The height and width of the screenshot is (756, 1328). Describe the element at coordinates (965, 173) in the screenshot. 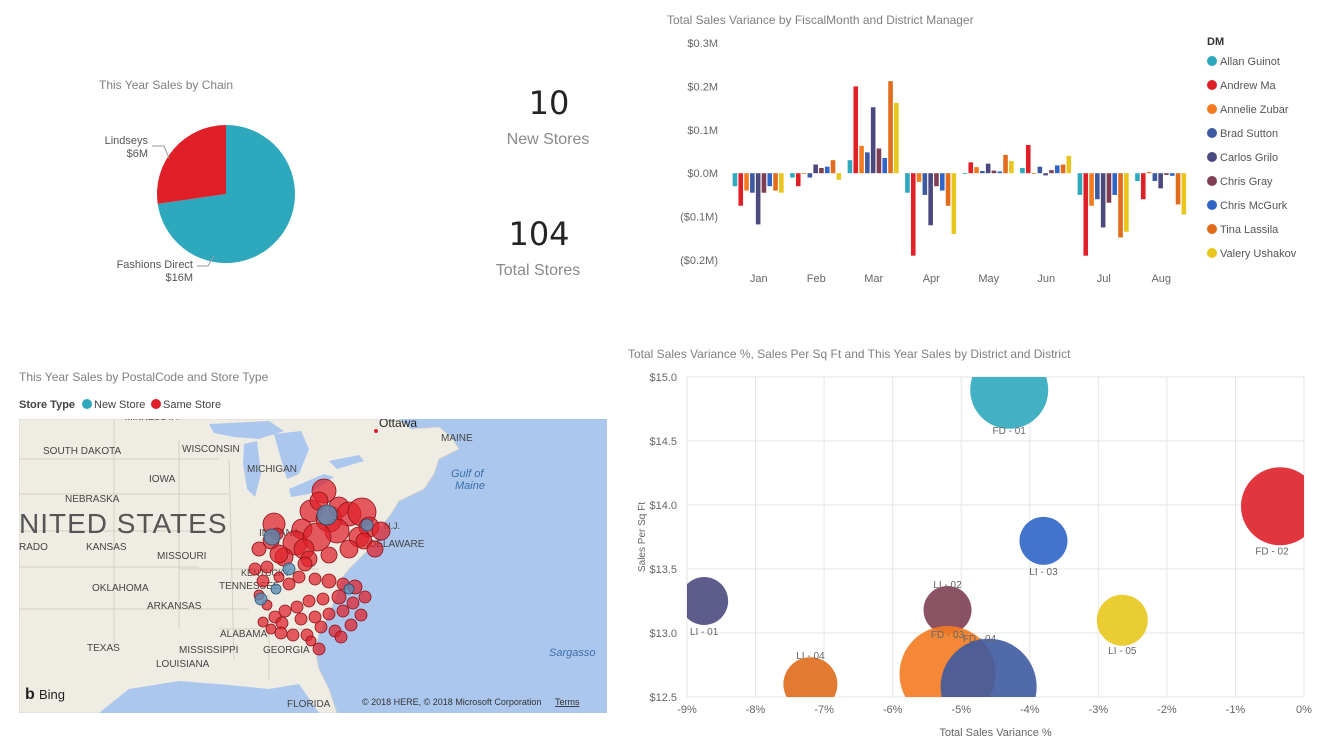

I see `bar-allan-guinot-may` at that location.